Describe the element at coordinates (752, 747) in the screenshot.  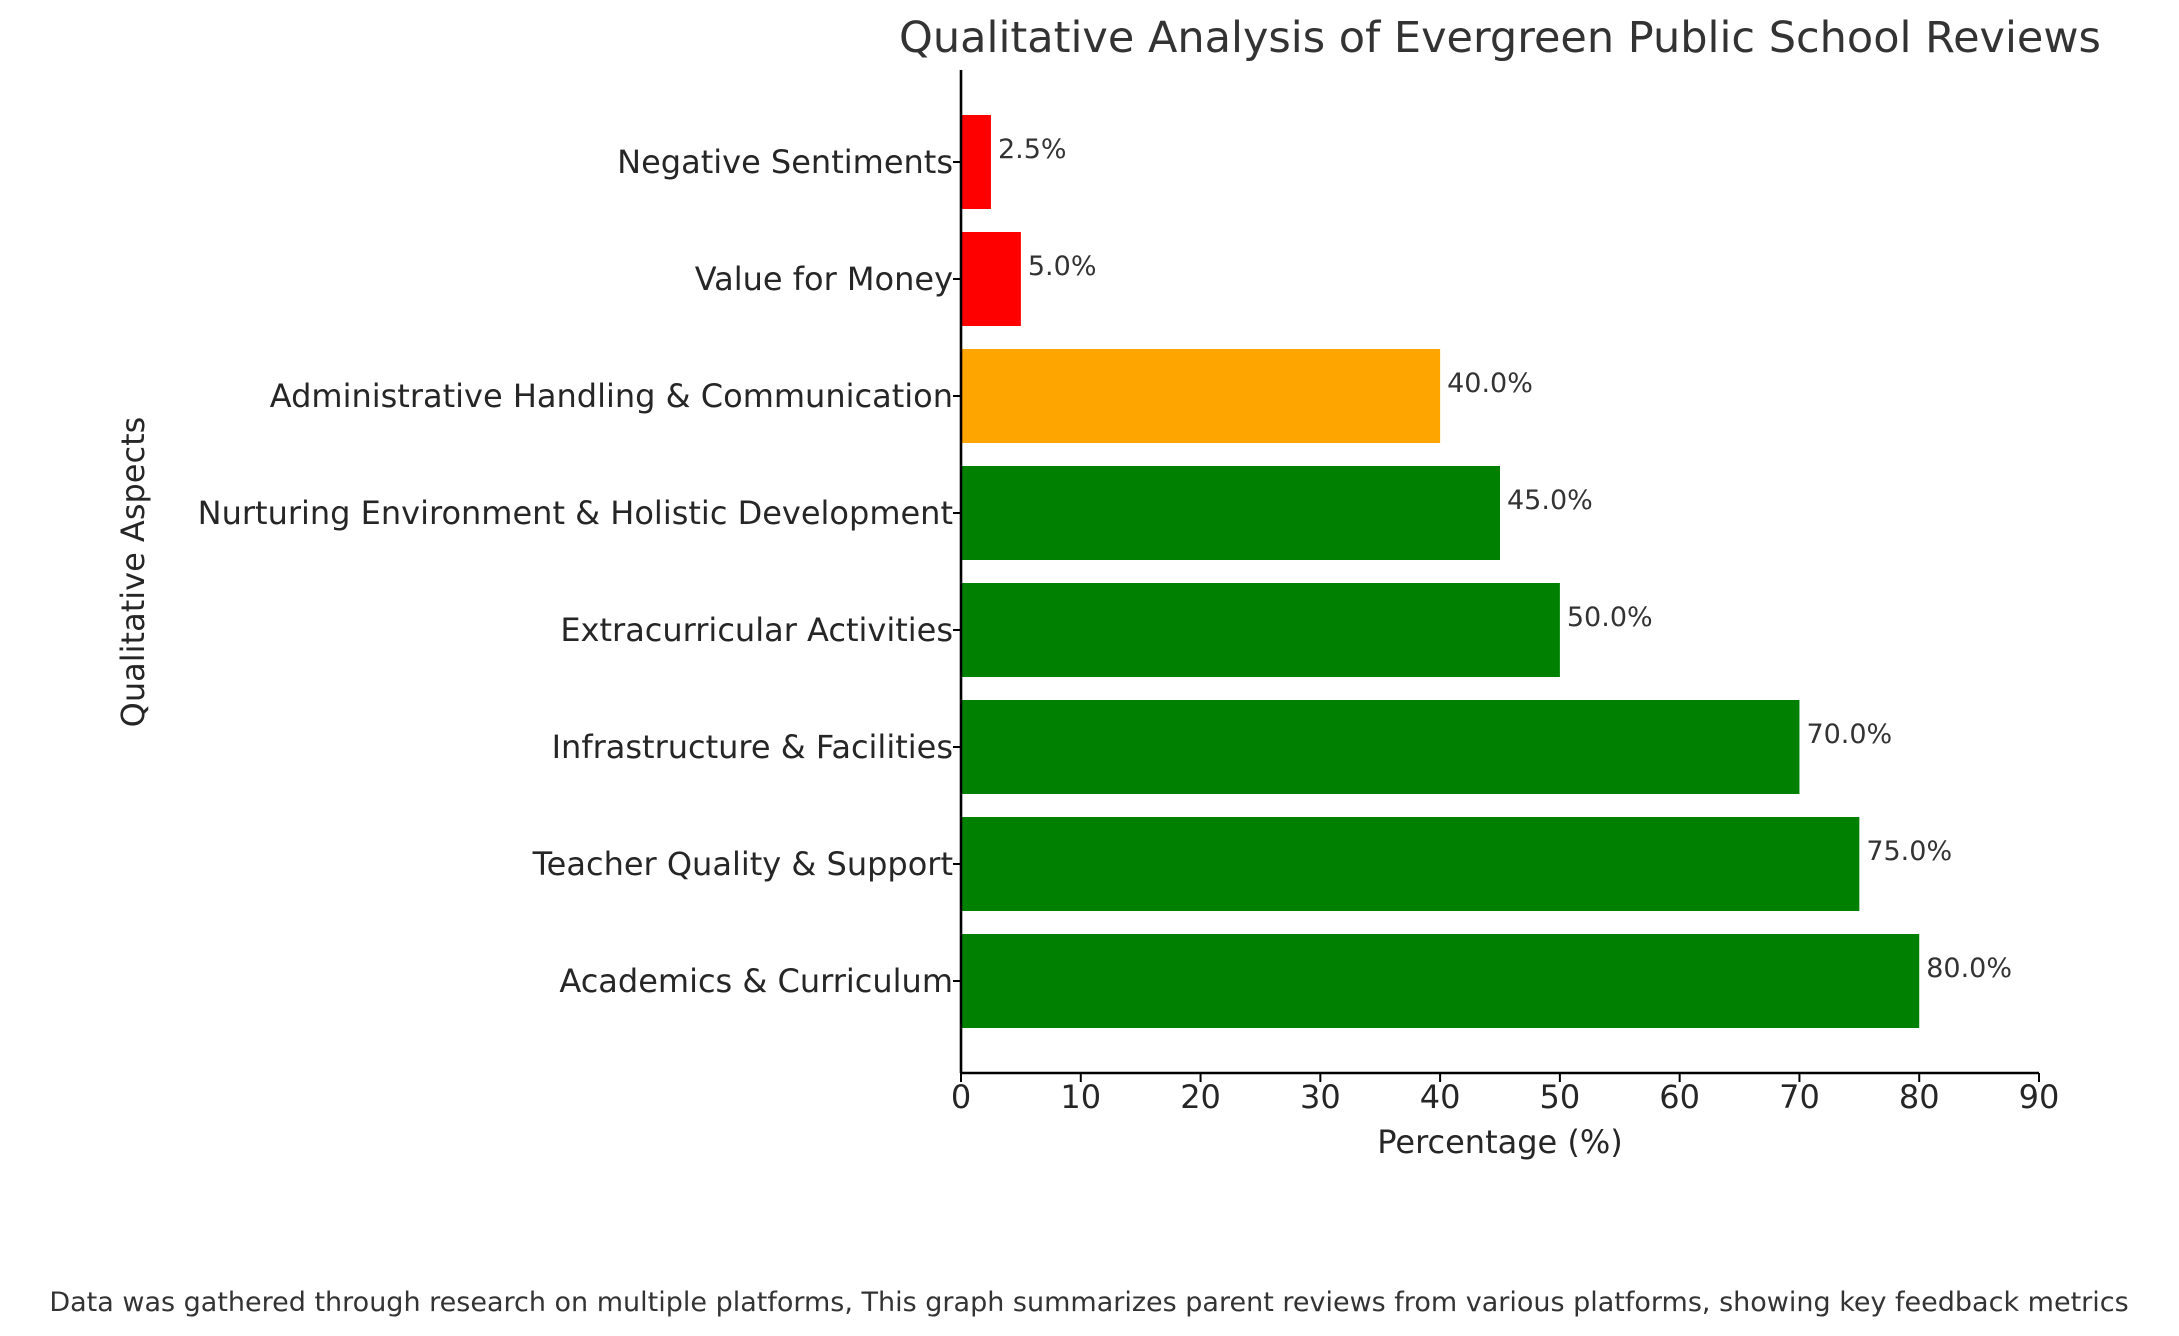
I see `category-label-infrastructure-and-facilities: Infrastructure & Facilities` at that location.